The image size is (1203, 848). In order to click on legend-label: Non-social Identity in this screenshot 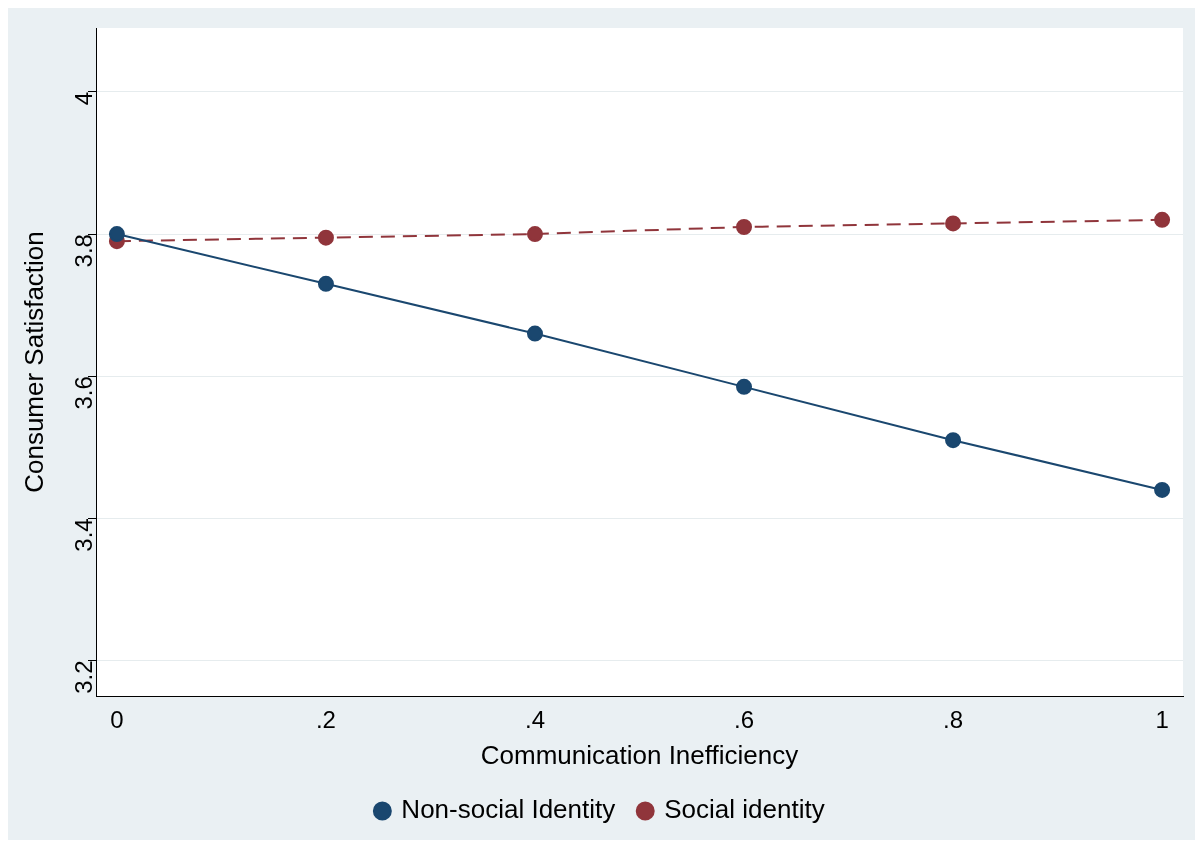, I will do `click(508, 809)`.